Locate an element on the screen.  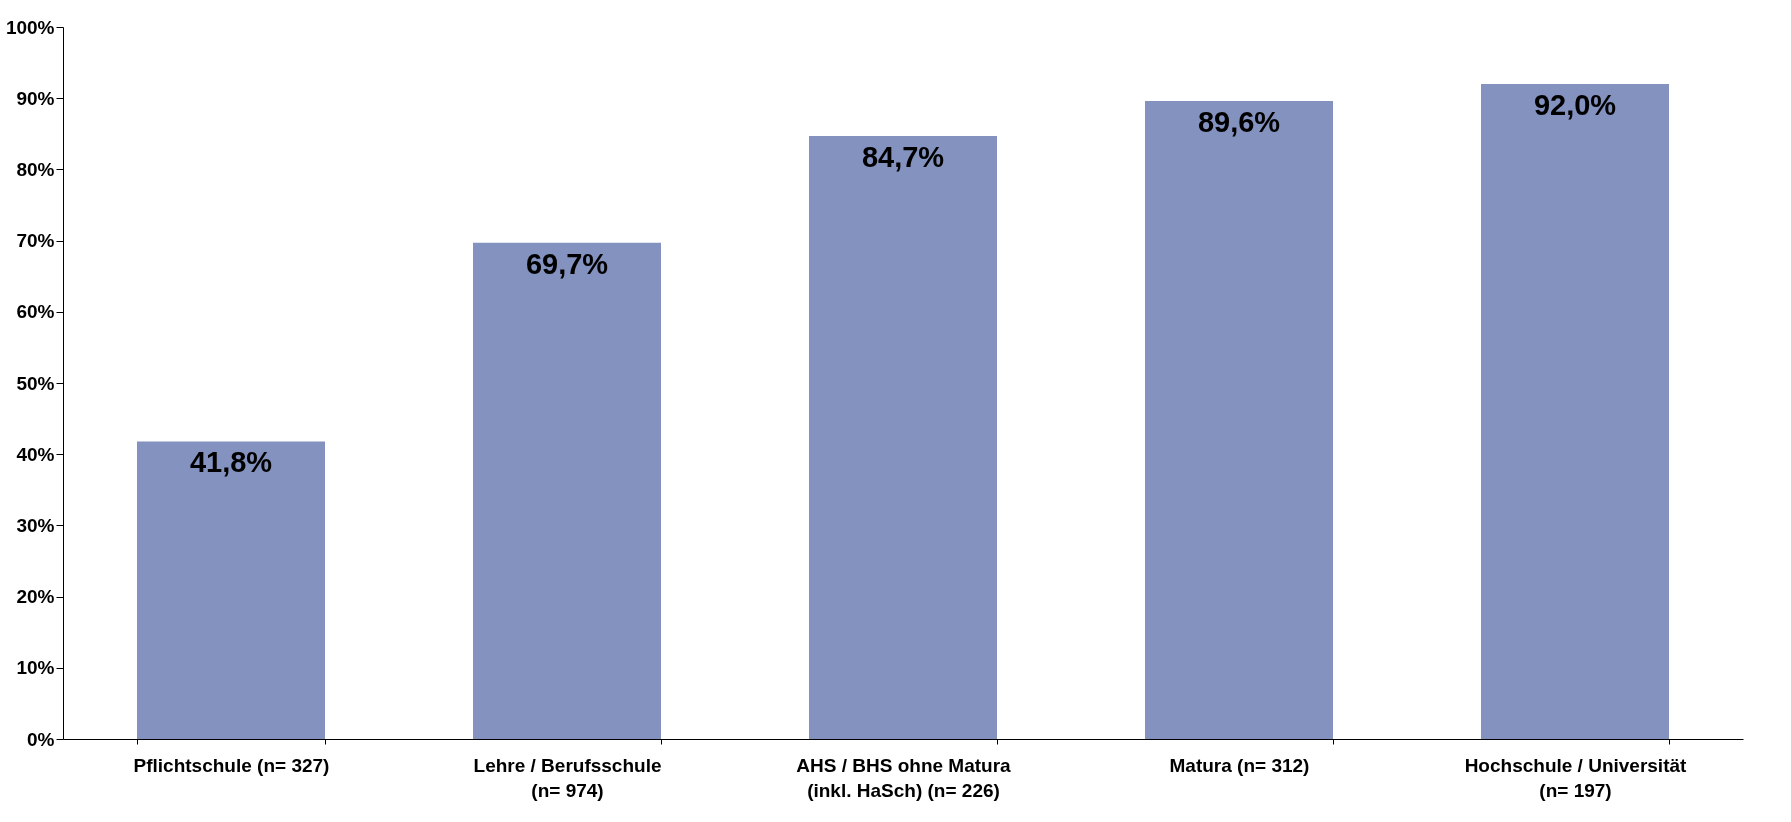
data-label: 92,0% is located at coordinates (1575, 104).